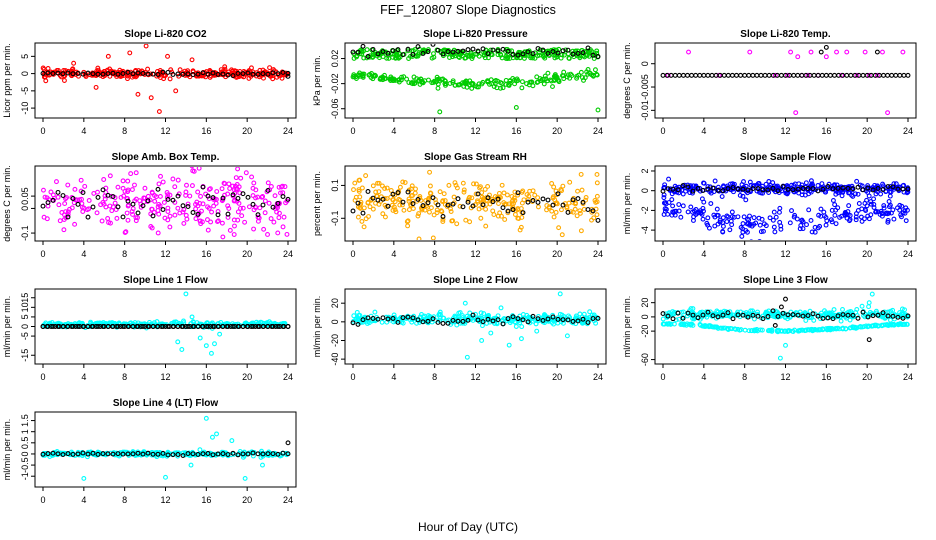  Describe the element at coordinates (475, 280) in the screenshot. I see `panel-title: Slope Line 2 Flow` at that location.